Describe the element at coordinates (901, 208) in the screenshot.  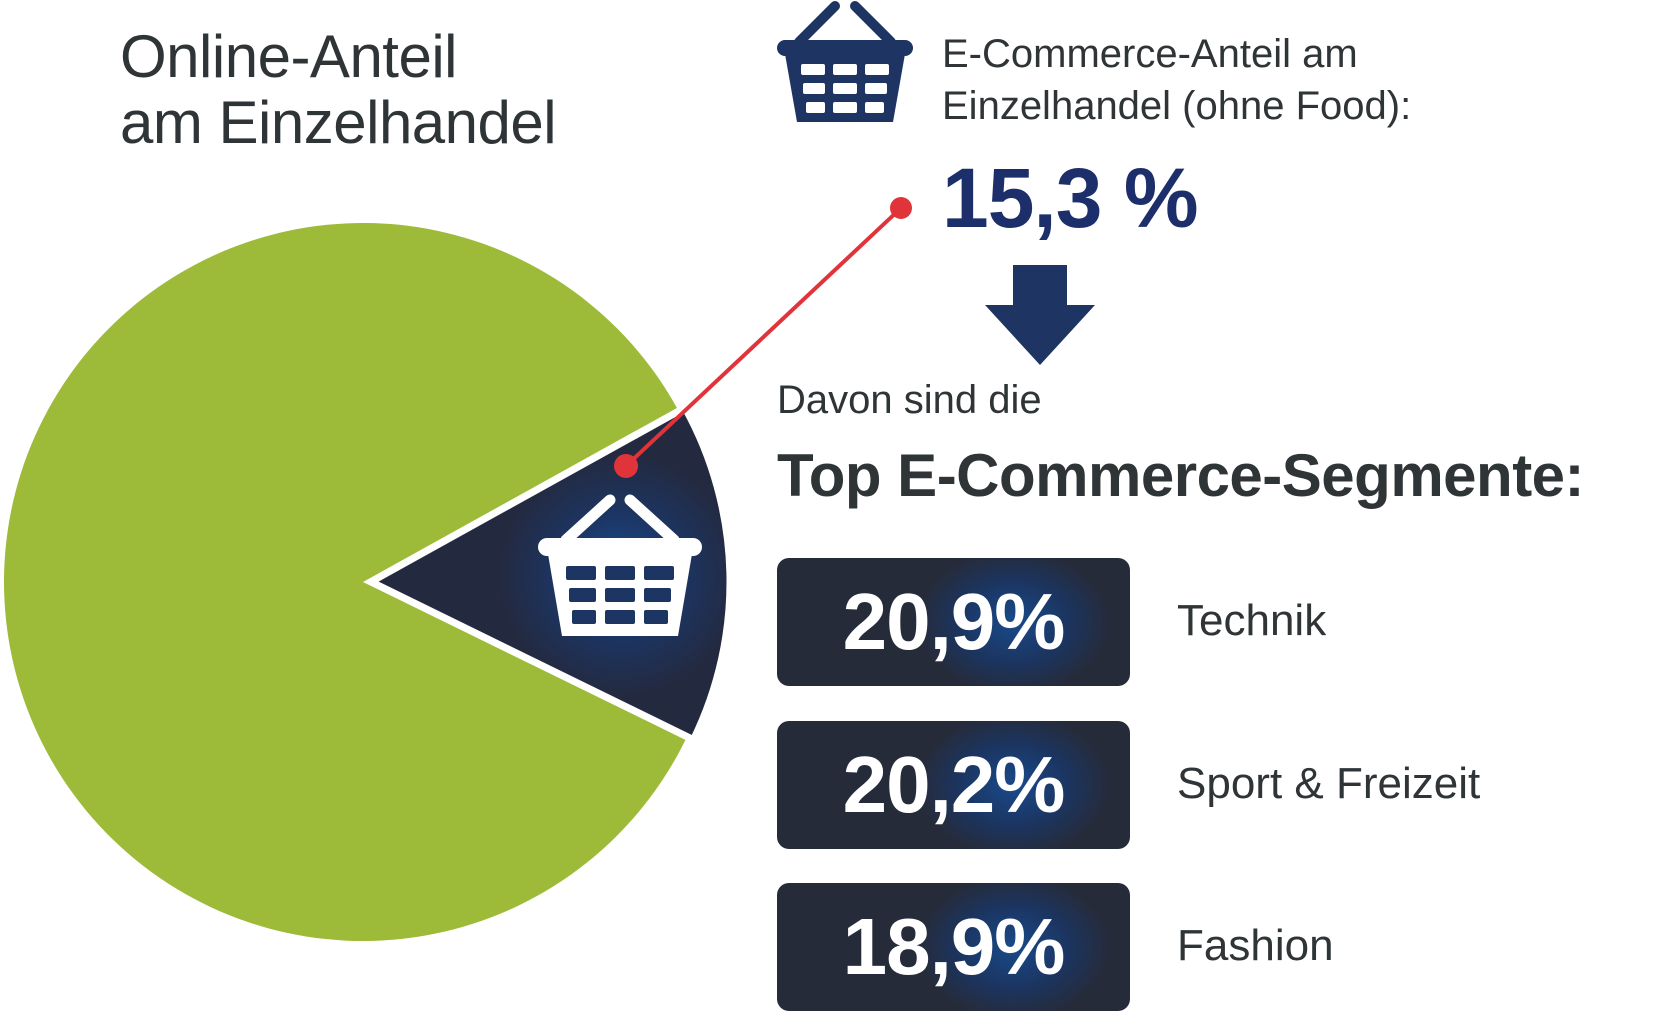
I see `leader-dot-outer` at that location.